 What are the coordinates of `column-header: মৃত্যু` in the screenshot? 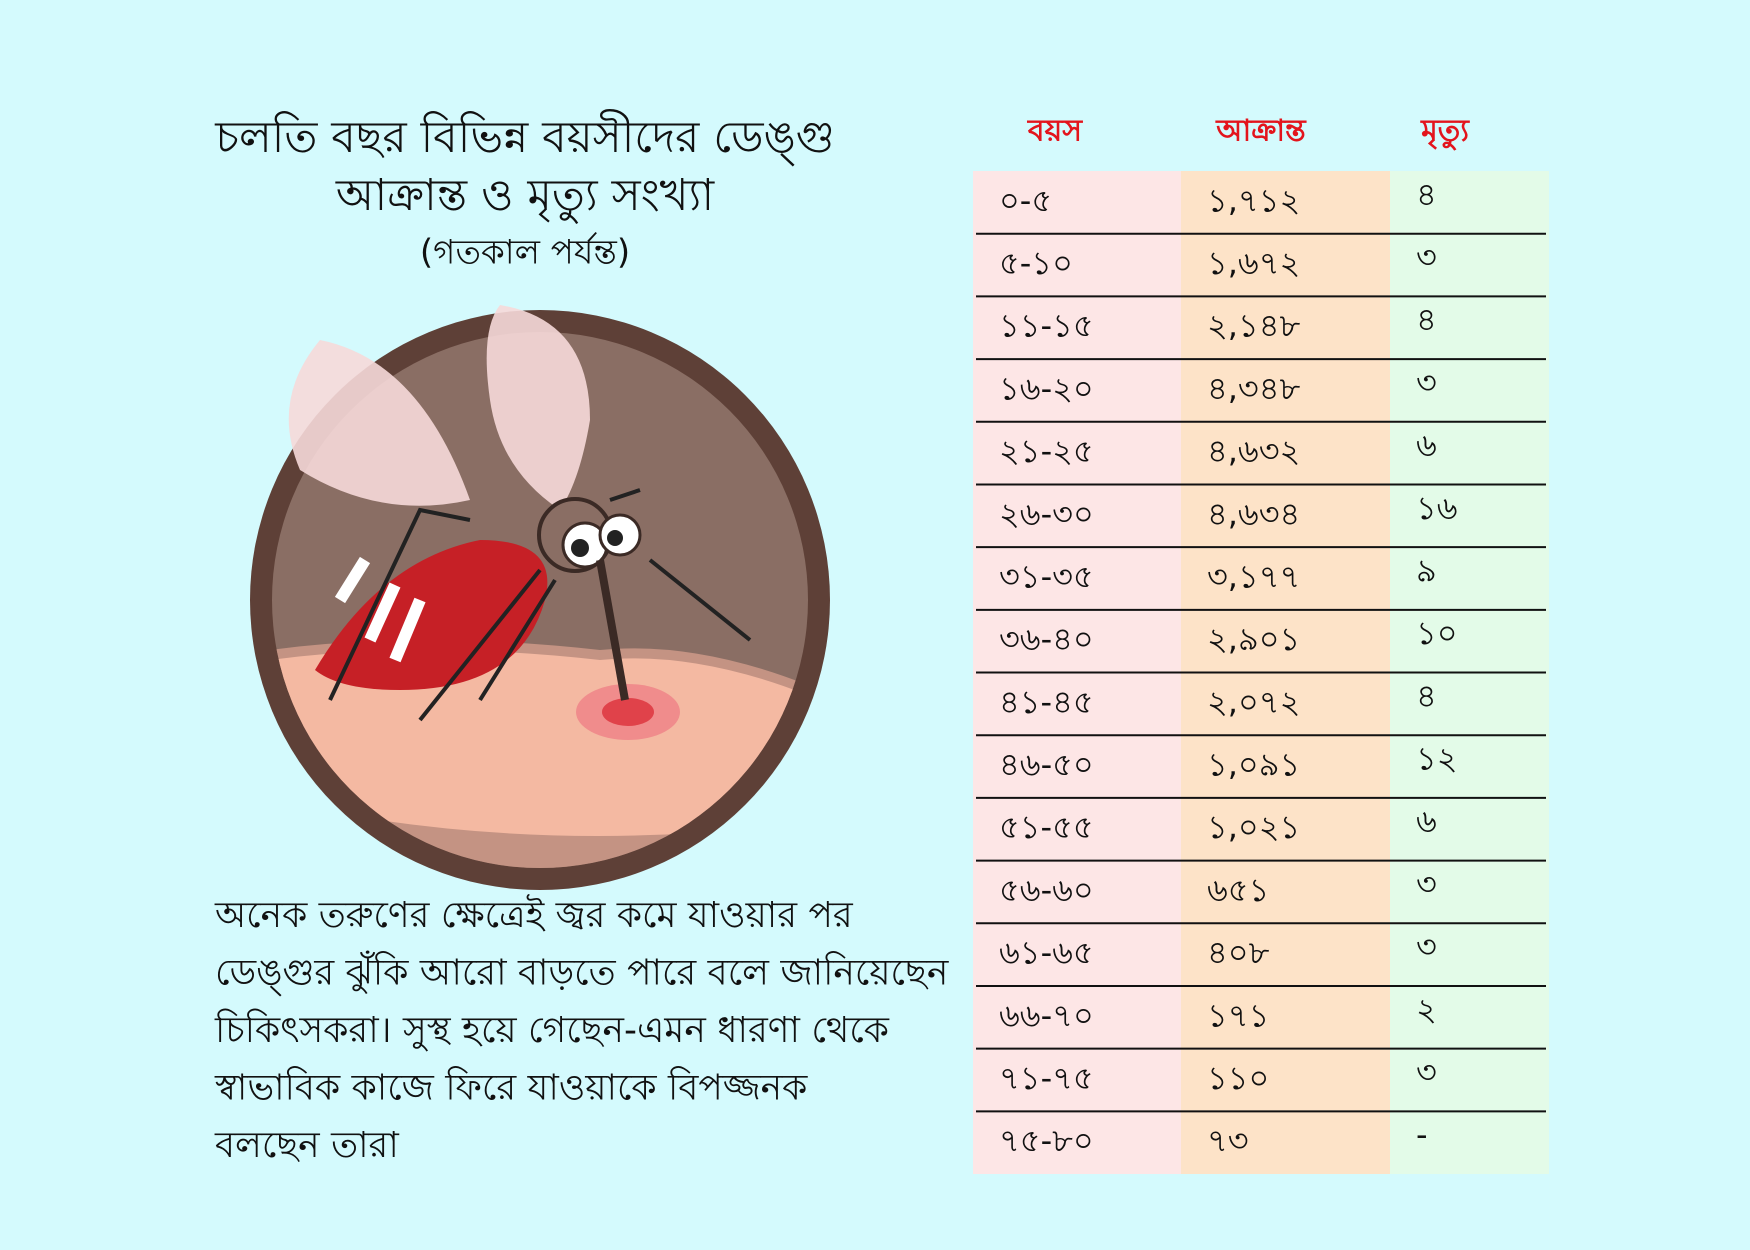 It's located at (1445, 132).